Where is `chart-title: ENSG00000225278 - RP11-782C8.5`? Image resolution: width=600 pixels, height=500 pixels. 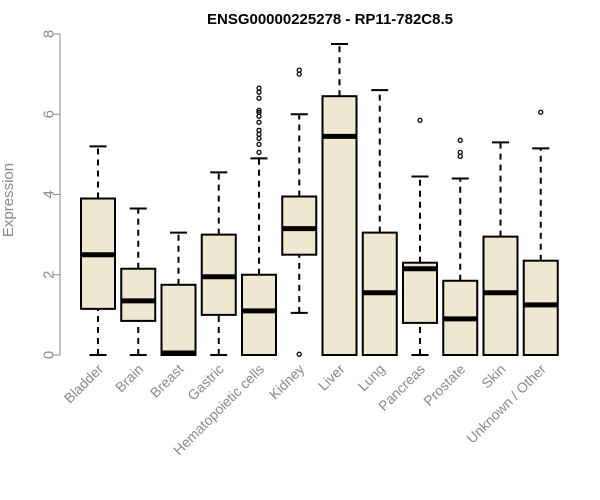 chart-title: ENSG00000225278 - RP11-782C8.5 is located at coordinates (330, 19).